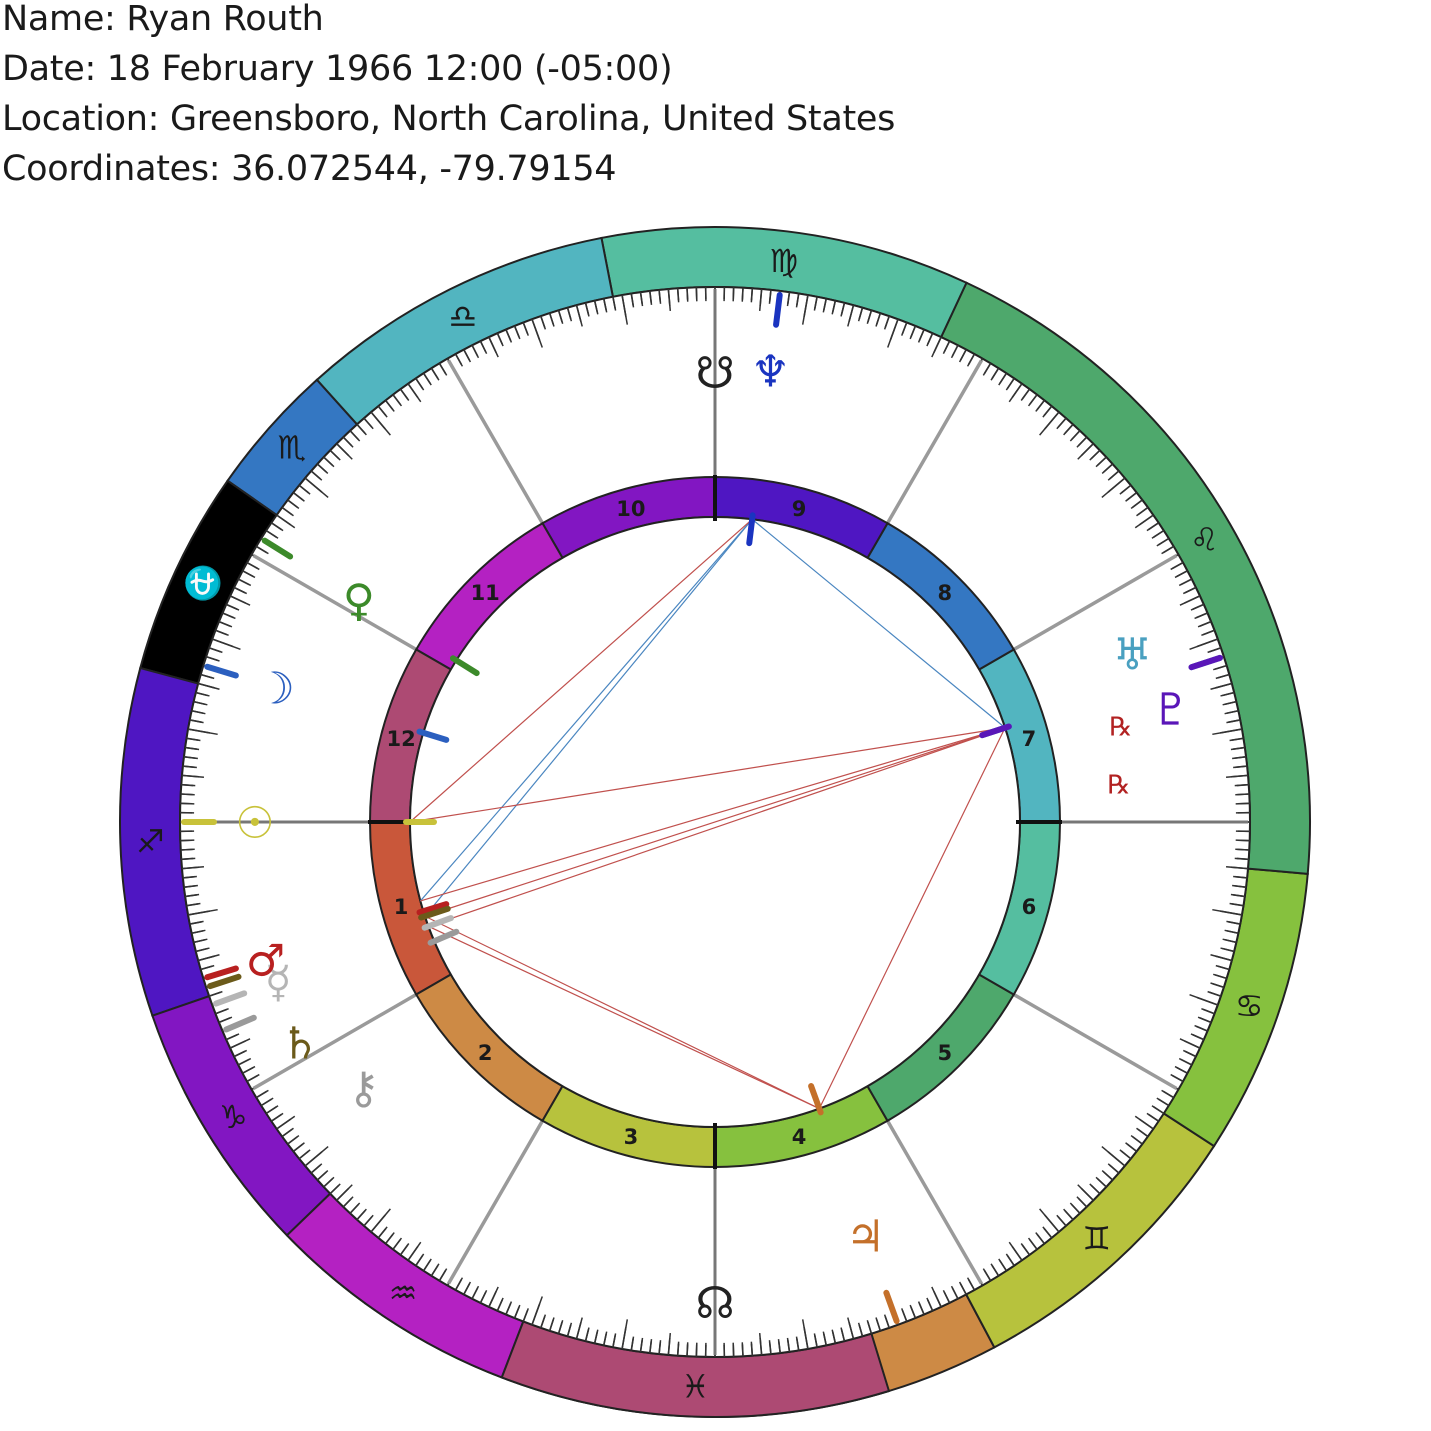 The image size is (1431, 1431). What do you see at coordinates (695, 1387) in the screenshot?
I see `pisces-sign-icon: ♓` at bounding box center [695, 1387].